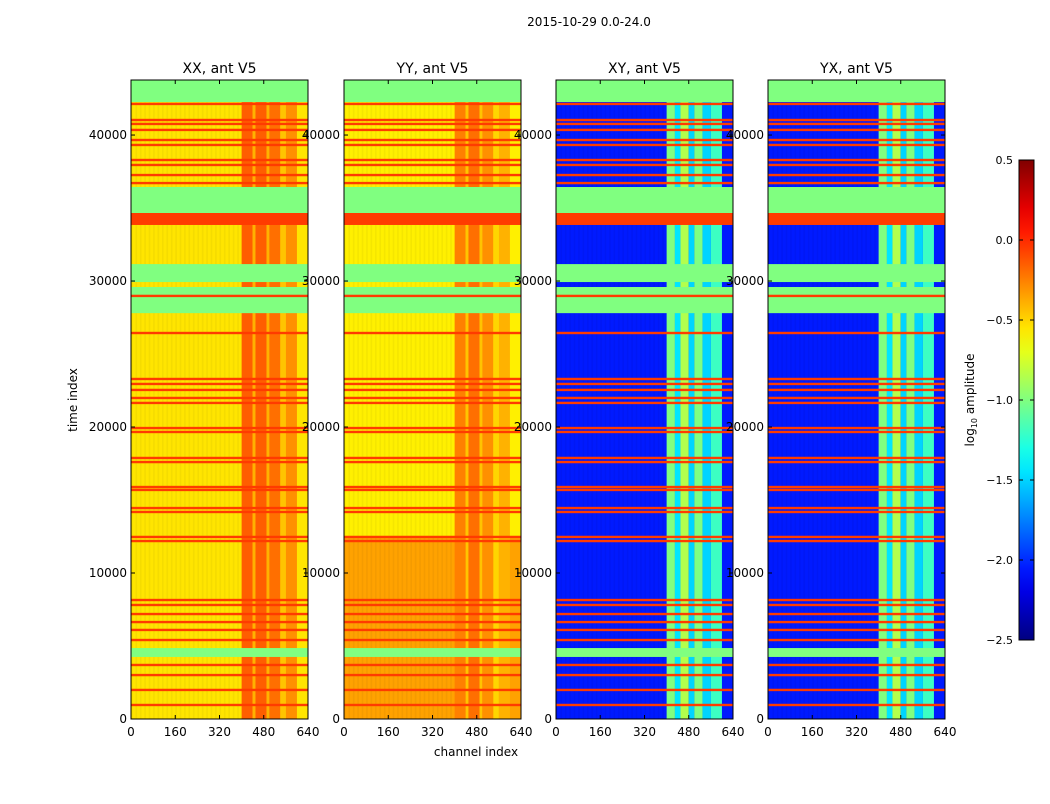 Image resolution: width=1050 pixels, height=804 pixels. Describe the element at coordinates (856, 732) in the screenshot. I see `x-tick-label: 320` at that location.